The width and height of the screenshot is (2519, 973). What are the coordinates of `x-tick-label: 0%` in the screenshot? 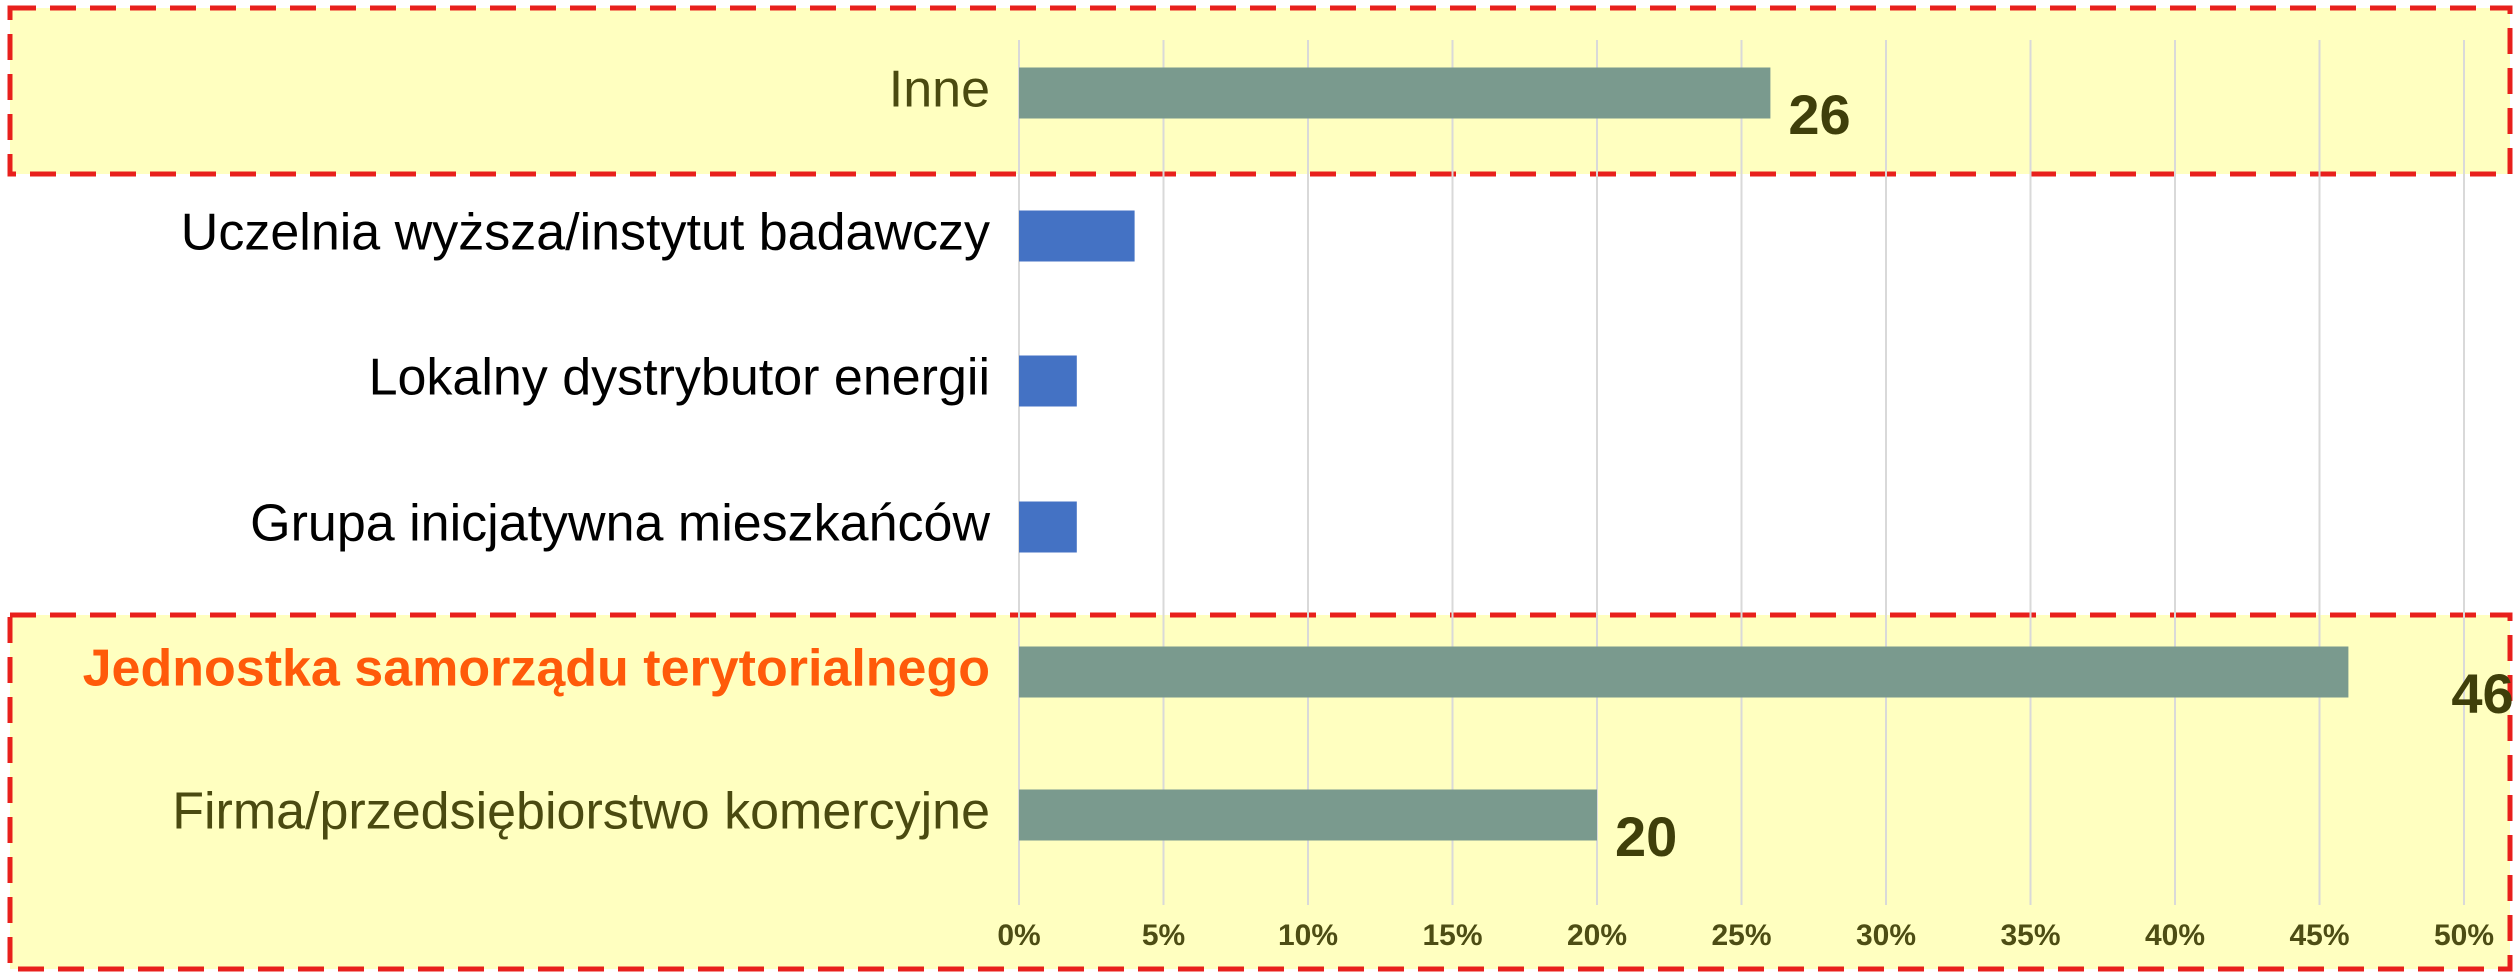 It's located at (1018, 935).